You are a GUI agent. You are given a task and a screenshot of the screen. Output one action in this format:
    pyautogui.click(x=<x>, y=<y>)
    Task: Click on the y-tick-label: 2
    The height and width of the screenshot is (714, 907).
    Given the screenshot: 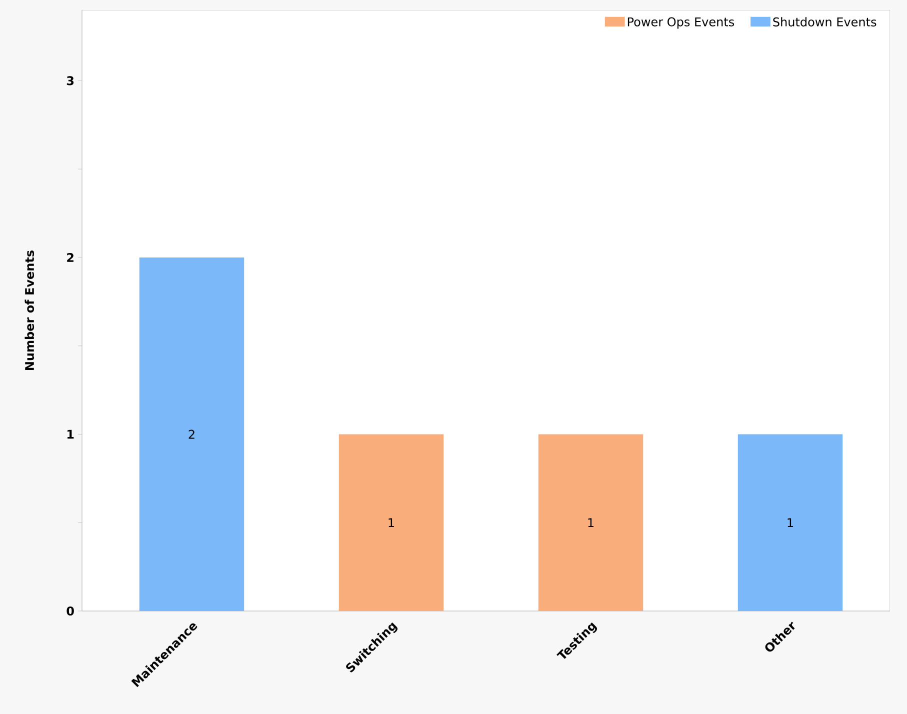 What is the action you would take?
    pyautogui.click(x=70, y=257)
    